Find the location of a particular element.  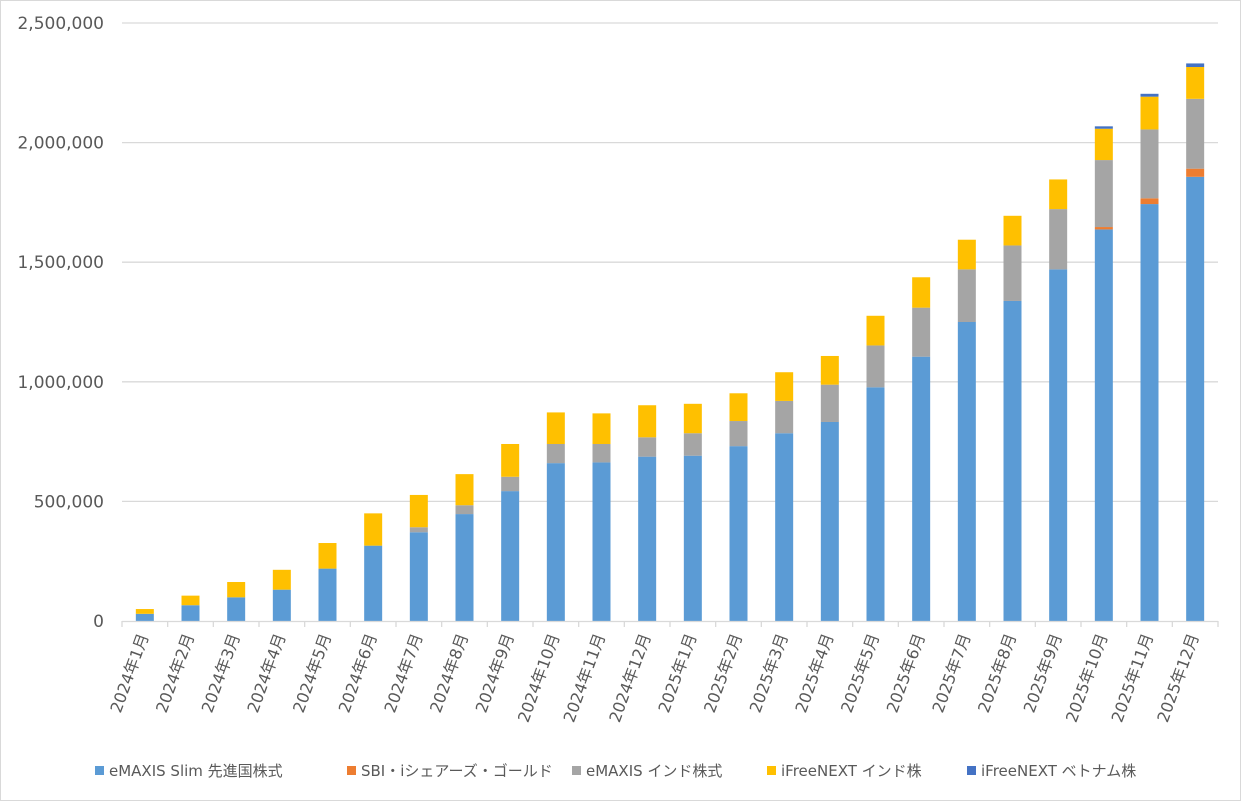

x-tick-label: 2024年6月 is located at coordinates (358, 673).